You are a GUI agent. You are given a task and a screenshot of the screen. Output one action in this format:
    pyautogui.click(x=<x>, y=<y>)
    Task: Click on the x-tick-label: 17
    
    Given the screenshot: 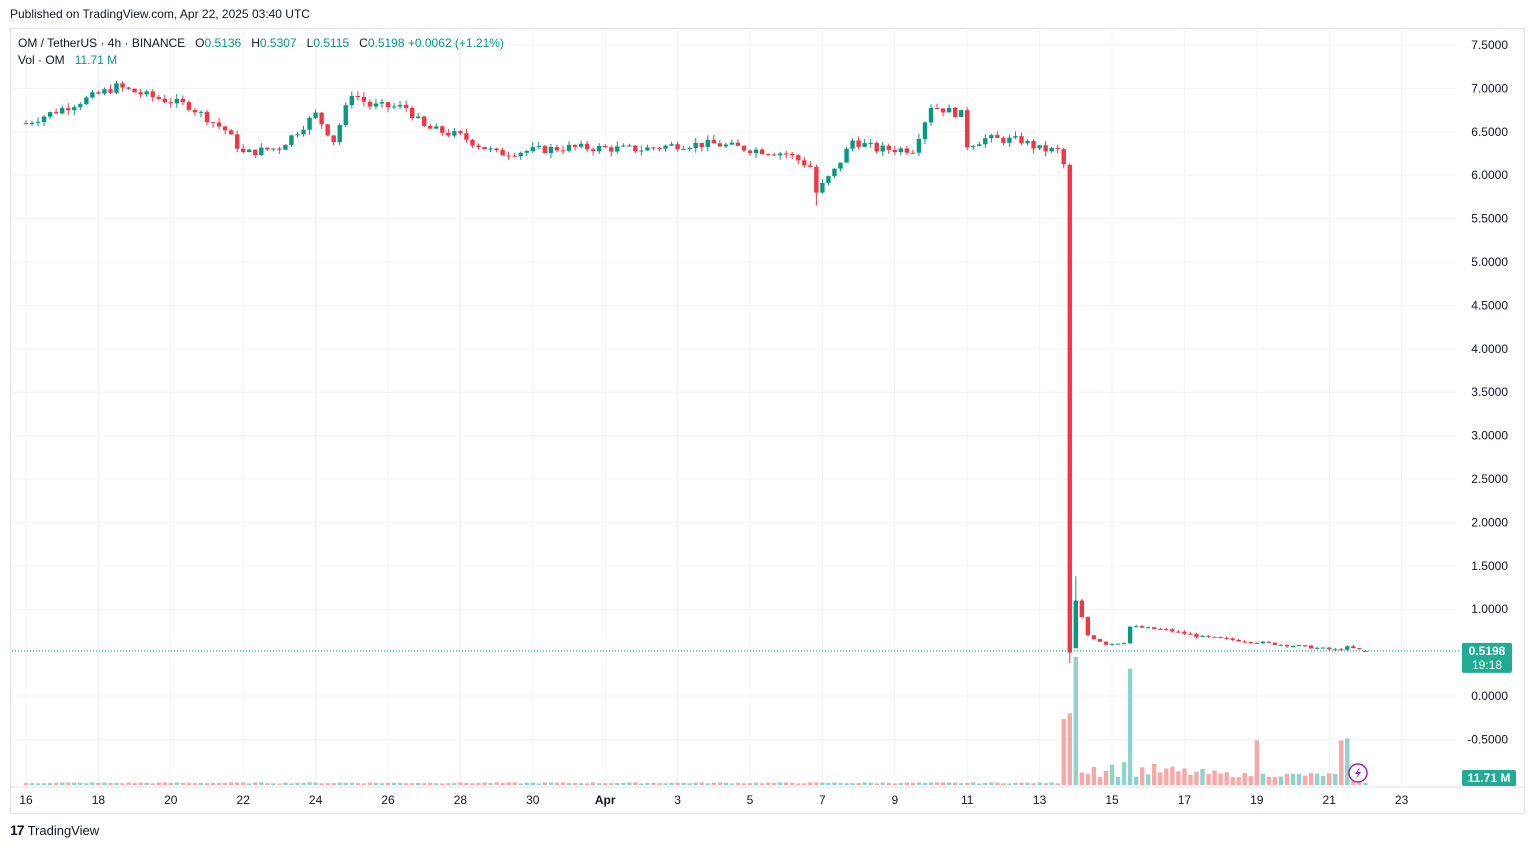 What is the action you would take?
    pyautogui.click(x=1185, y=800)
    